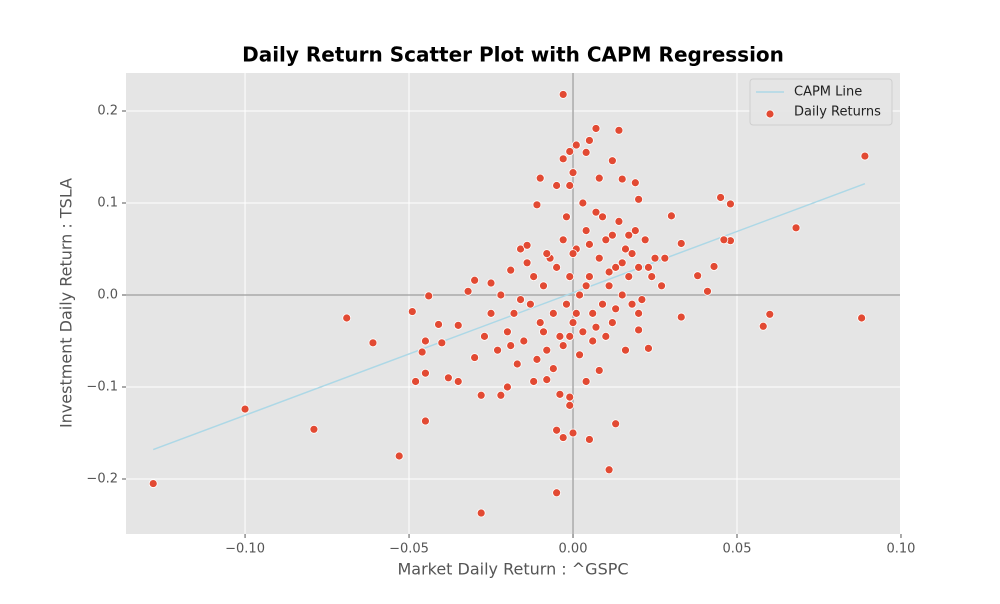 This screenshot has height=604, width=1000. What do you see at coordinates (107, 110) in the screenshot?
I see `y-tick-label: 0.2` at bounding box center [107, 110].